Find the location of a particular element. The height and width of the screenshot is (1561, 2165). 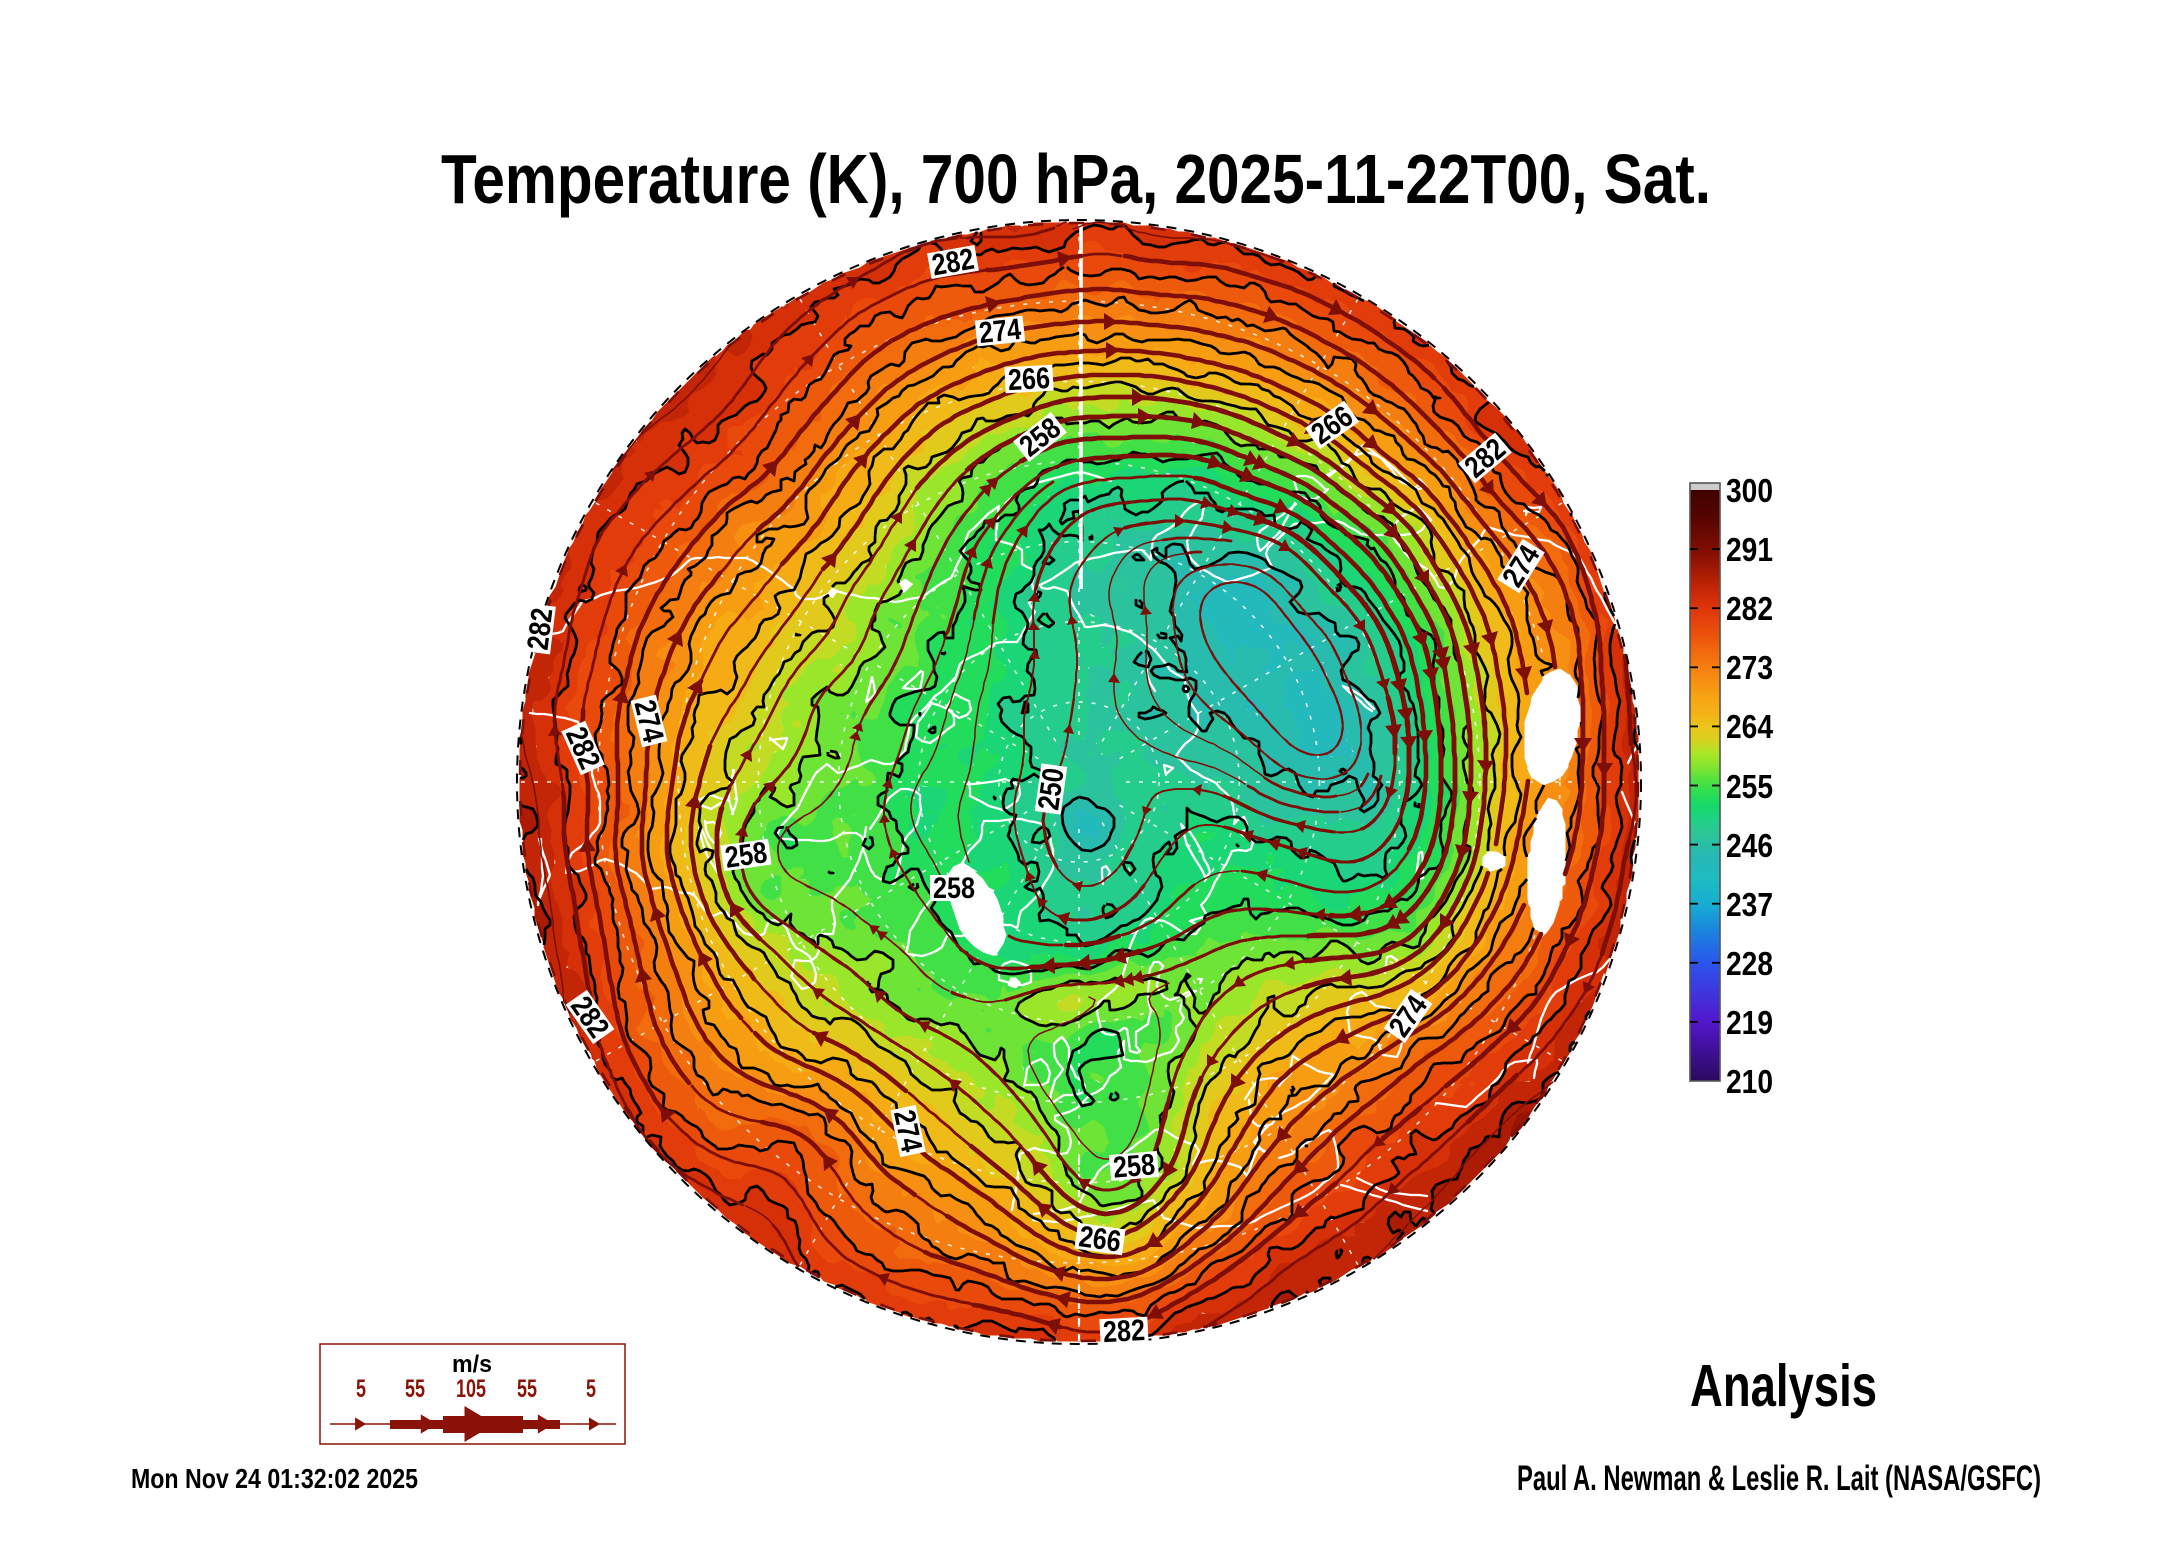

svg-text: 228 is located at coordinates (1749, 963).